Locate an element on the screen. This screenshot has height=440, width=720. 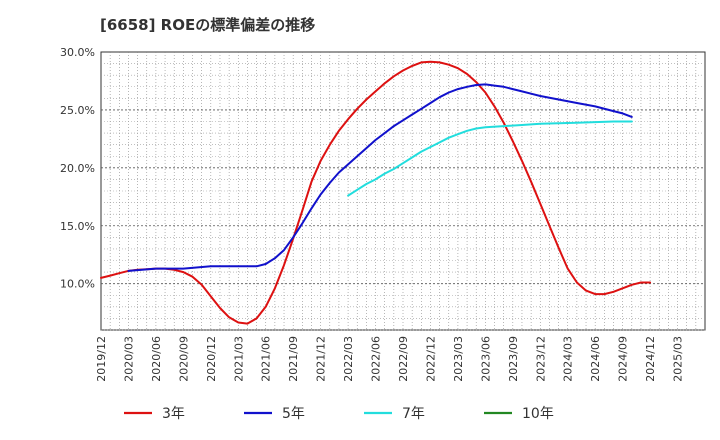
x-tick-label: 2020/09 is located at coordinates (183, 359).